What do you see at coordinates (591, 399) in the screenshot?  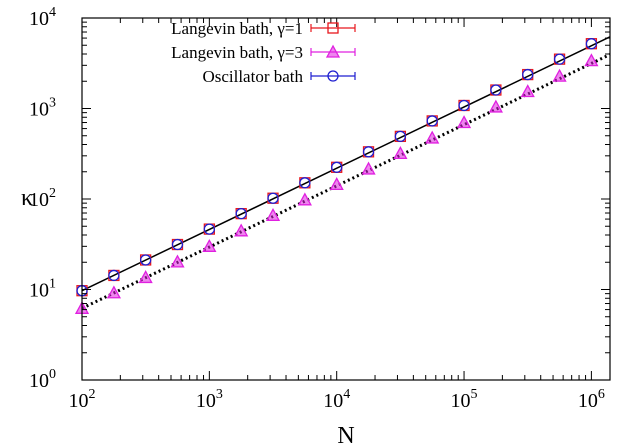 I see `x-tick-label: 10⁶` at bounding box center [591, 399].